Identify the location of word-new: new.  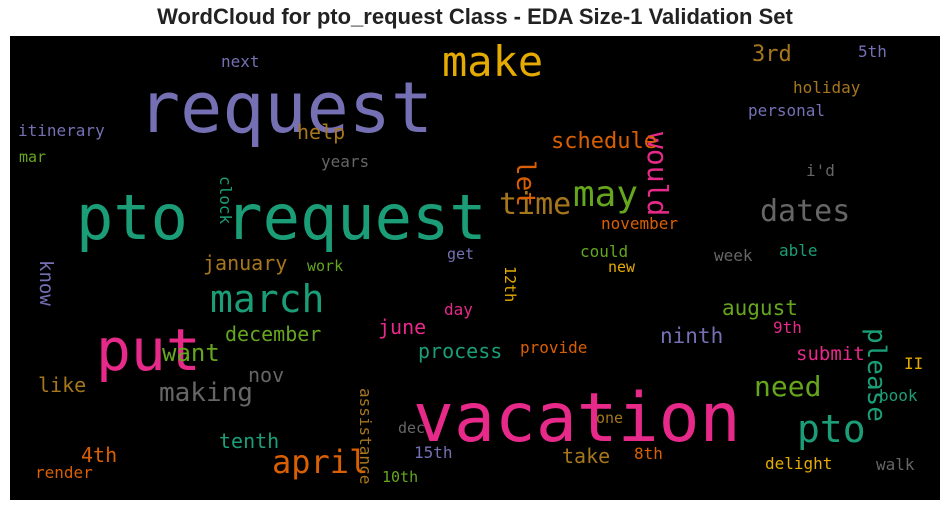
(622, 267).